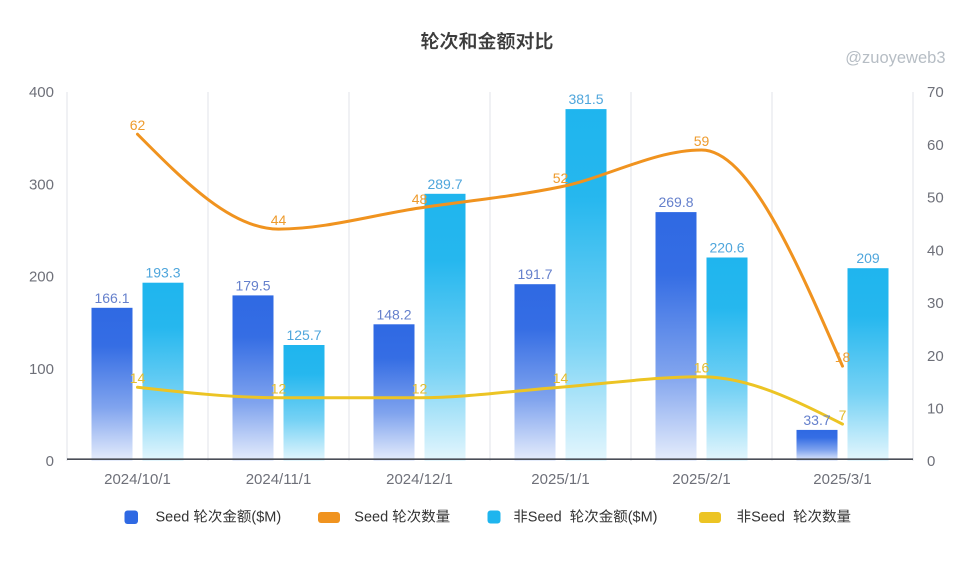 The image size is (972, 569). What do you see at coordinates (585, 99) in the screenshot?
I see `svg-text: 381.5` at bounding box center [585, 99].